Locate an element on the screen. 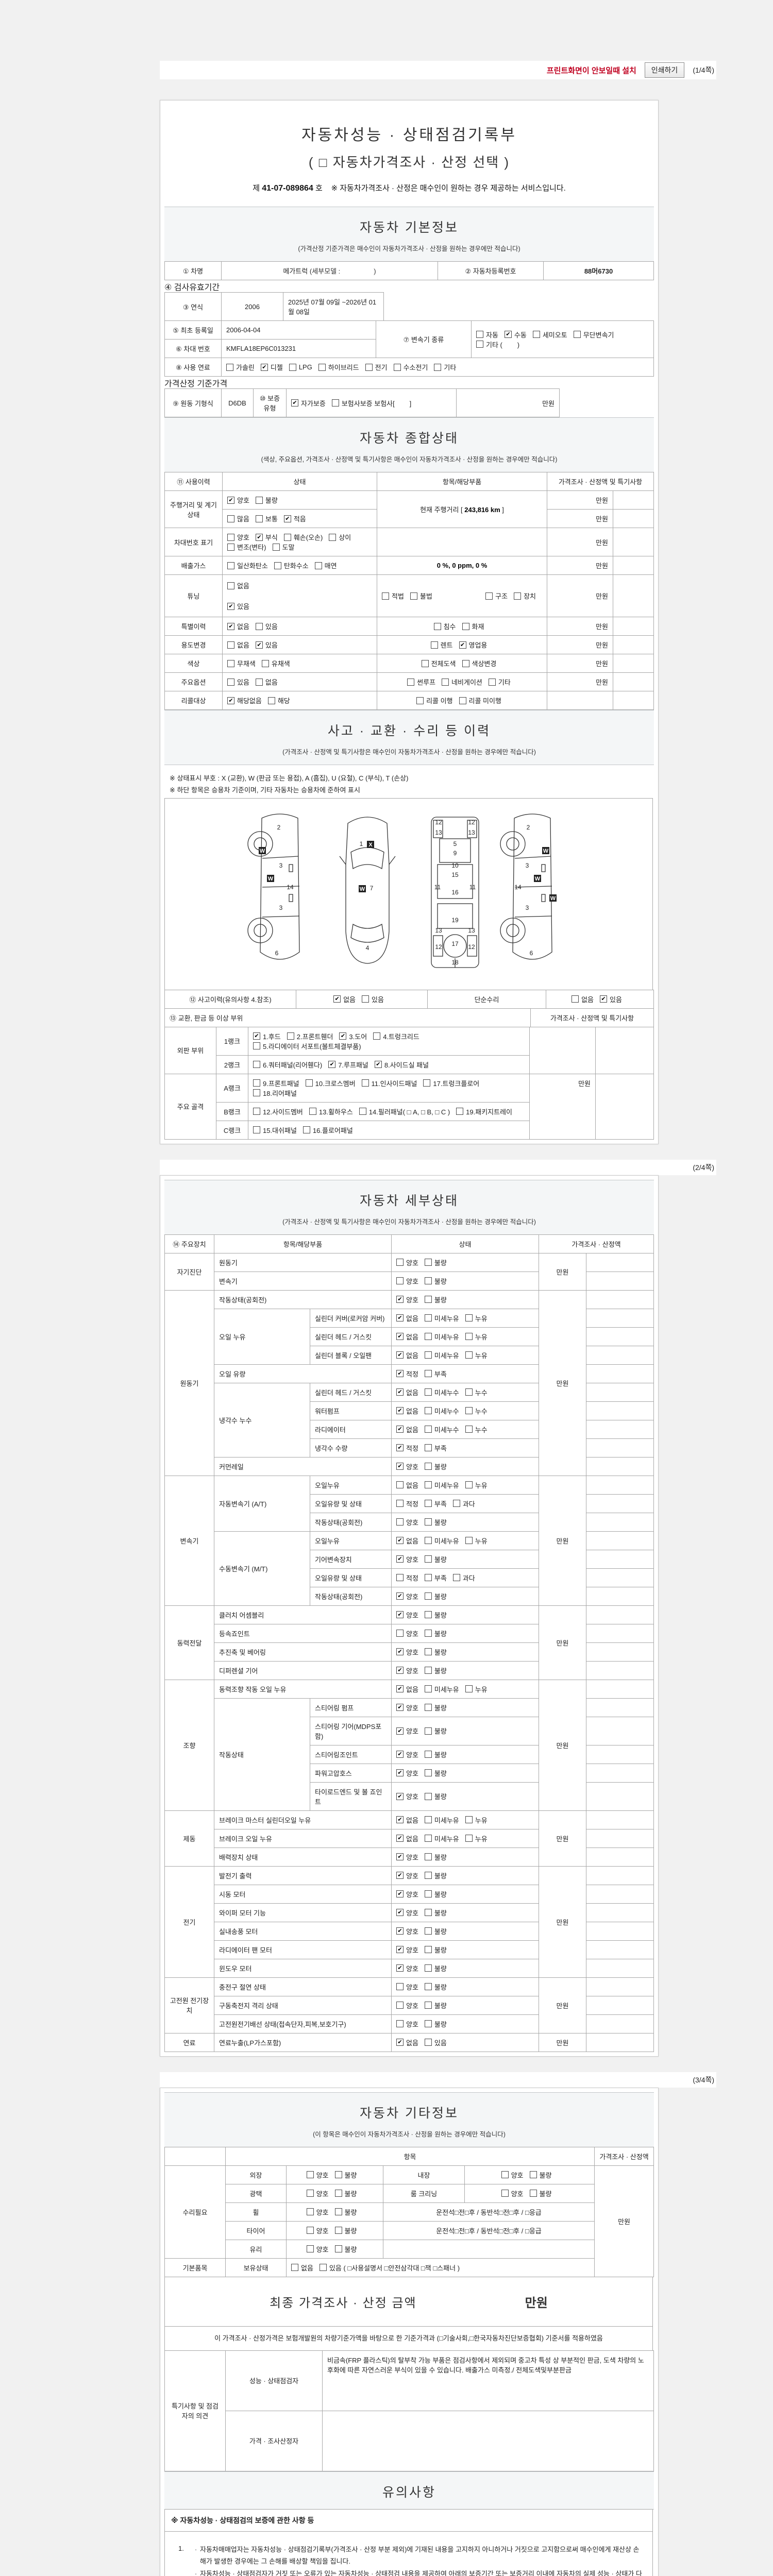  checkbox-option: 매연 is located at coordinates (325, 565).